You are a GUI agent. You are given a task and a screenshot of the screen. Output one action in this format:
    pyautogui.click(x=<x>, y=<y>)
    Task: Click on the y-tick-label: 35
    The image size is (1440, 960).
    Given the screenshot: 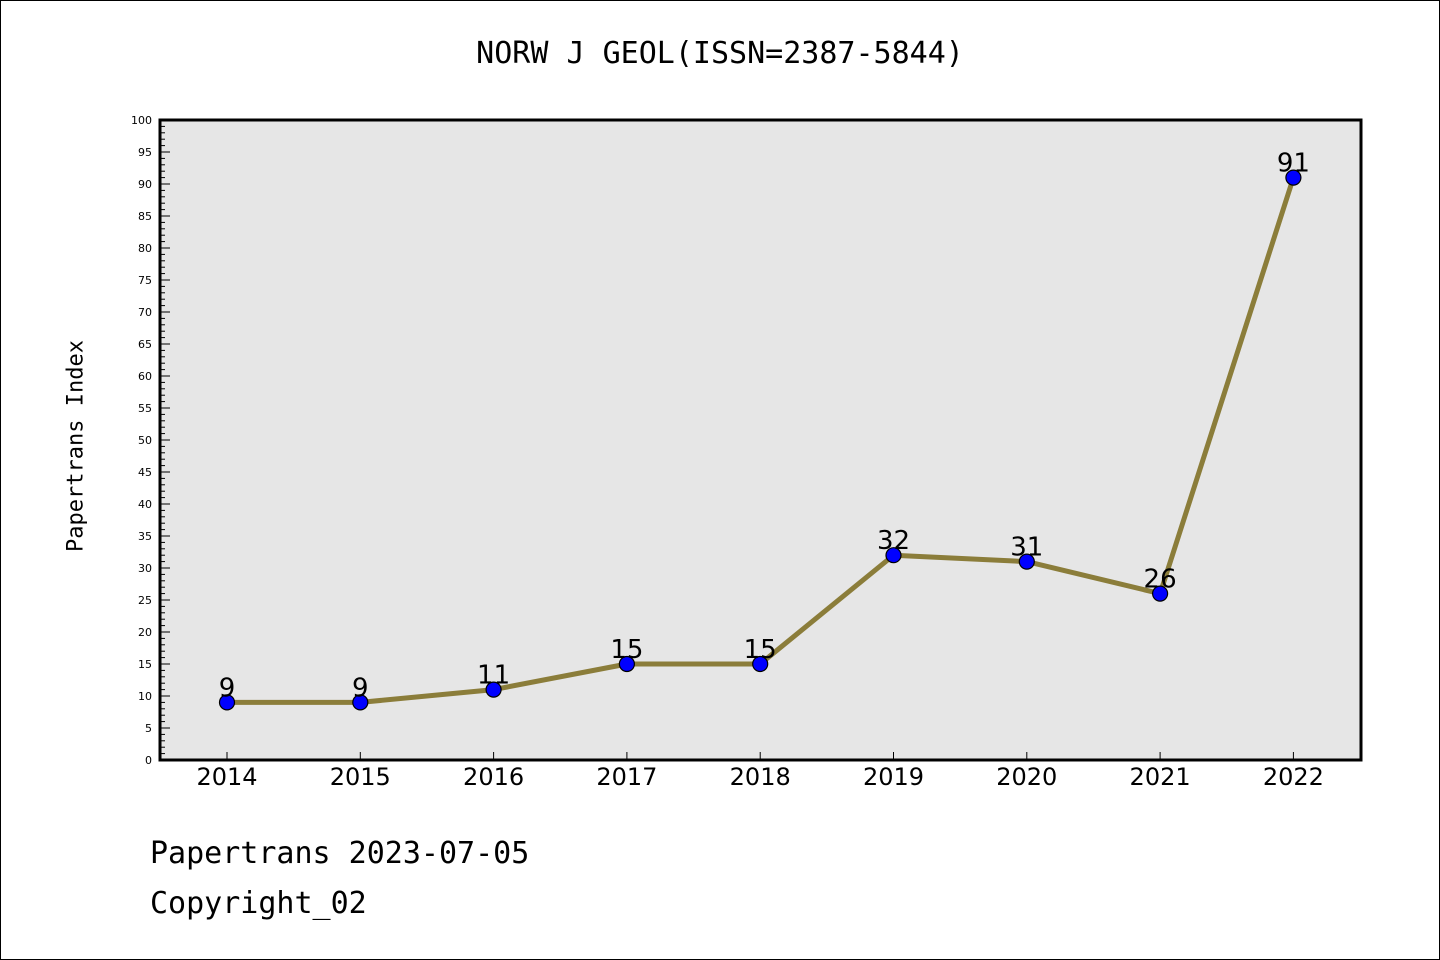 What is the action you would take?
    pyautogui.click(x=145, y=536)
    